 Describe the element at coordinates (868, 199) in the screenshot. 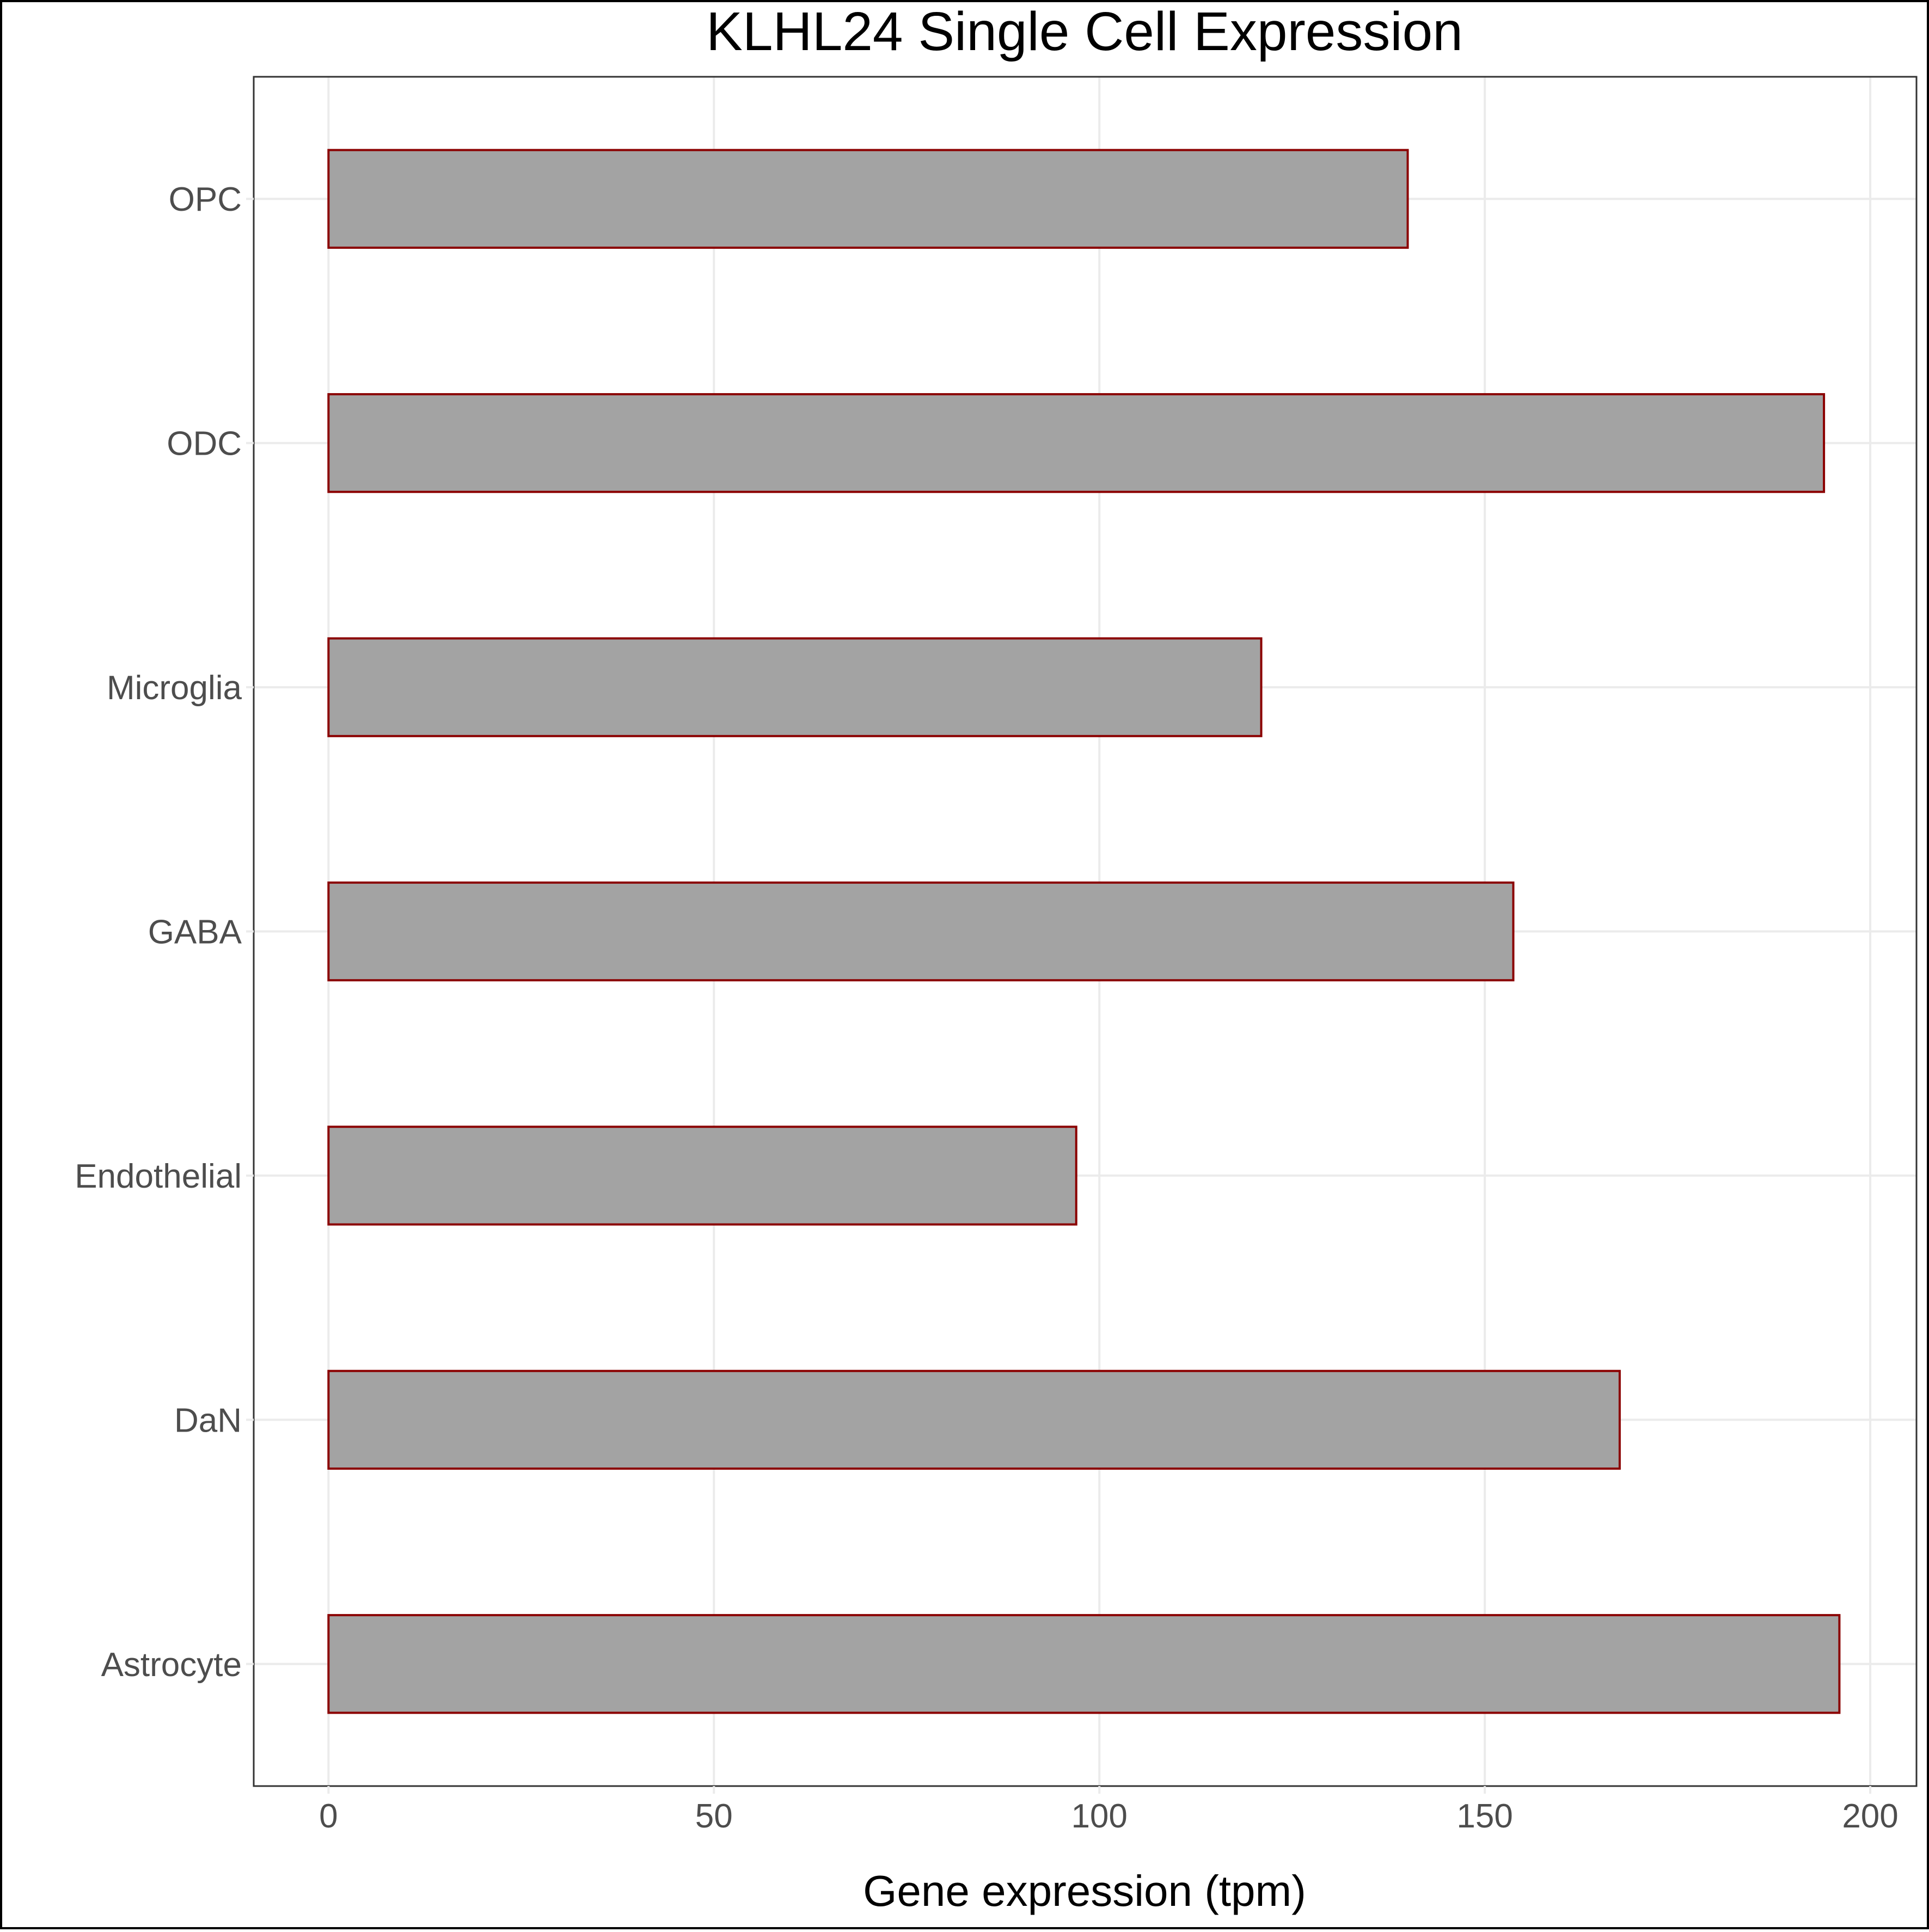

I see `bar-opc` at that location.